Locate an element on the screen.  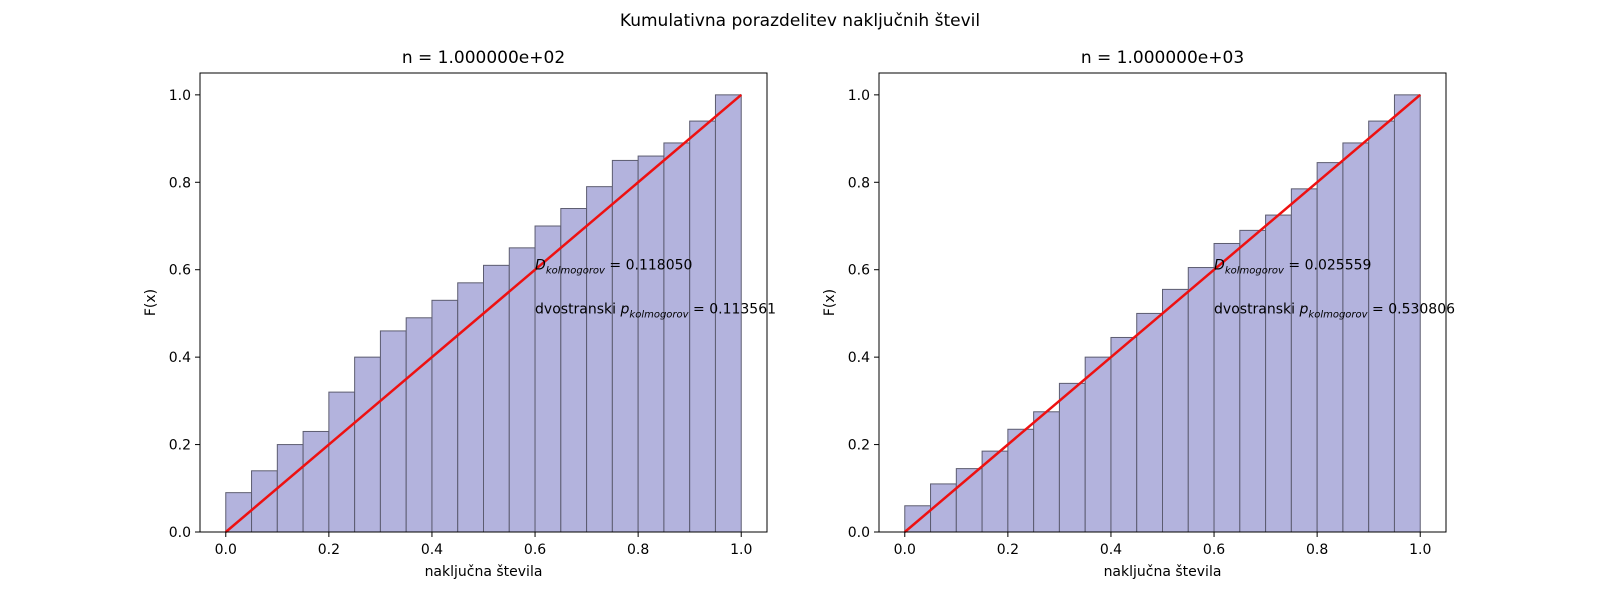
chart-0-annotation-d-symbol: D is located at coordinates (540, 266).